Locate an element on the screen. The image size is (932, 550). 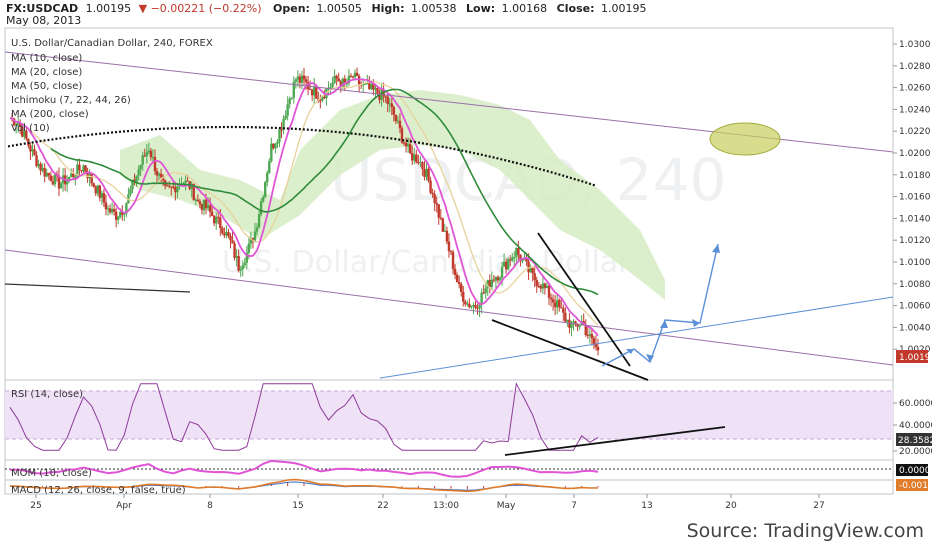
high-label: High: is located at coordinates (387, 8).